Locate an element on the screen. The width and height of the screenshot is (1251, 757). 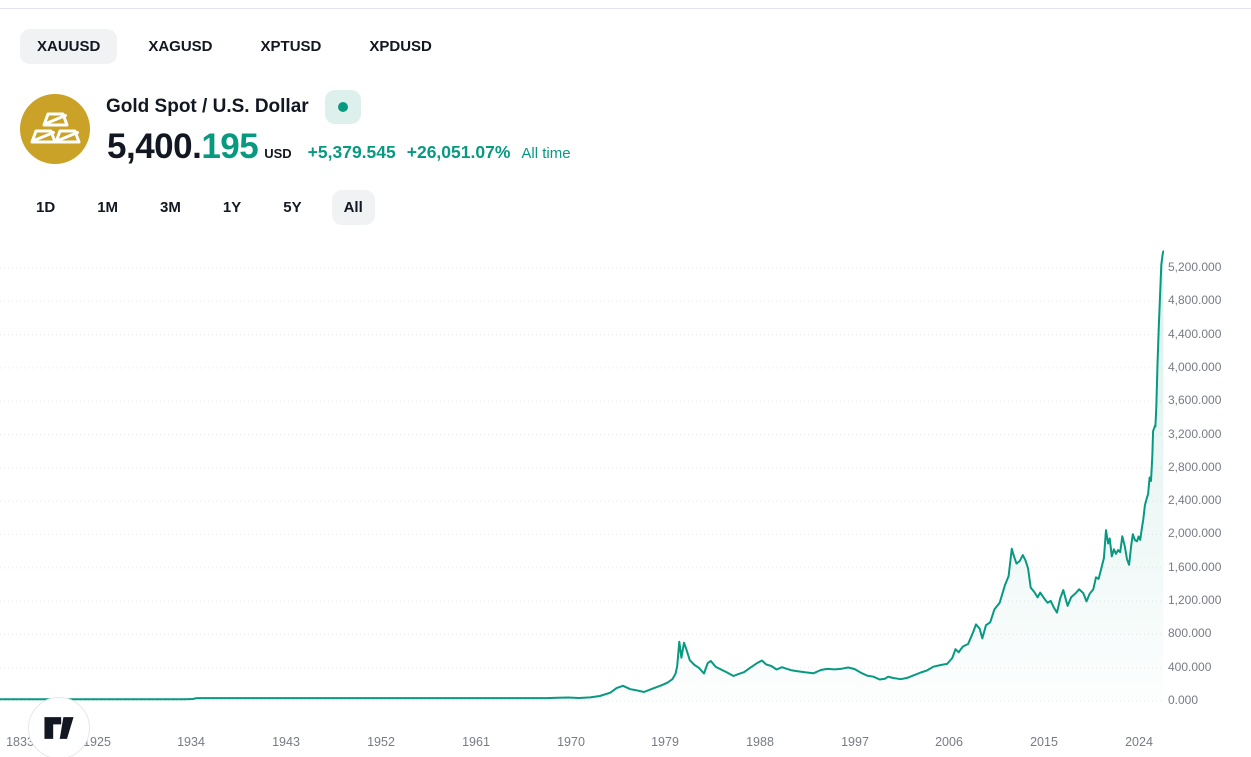
price-currency: USD is located at coordinates (278, 153).